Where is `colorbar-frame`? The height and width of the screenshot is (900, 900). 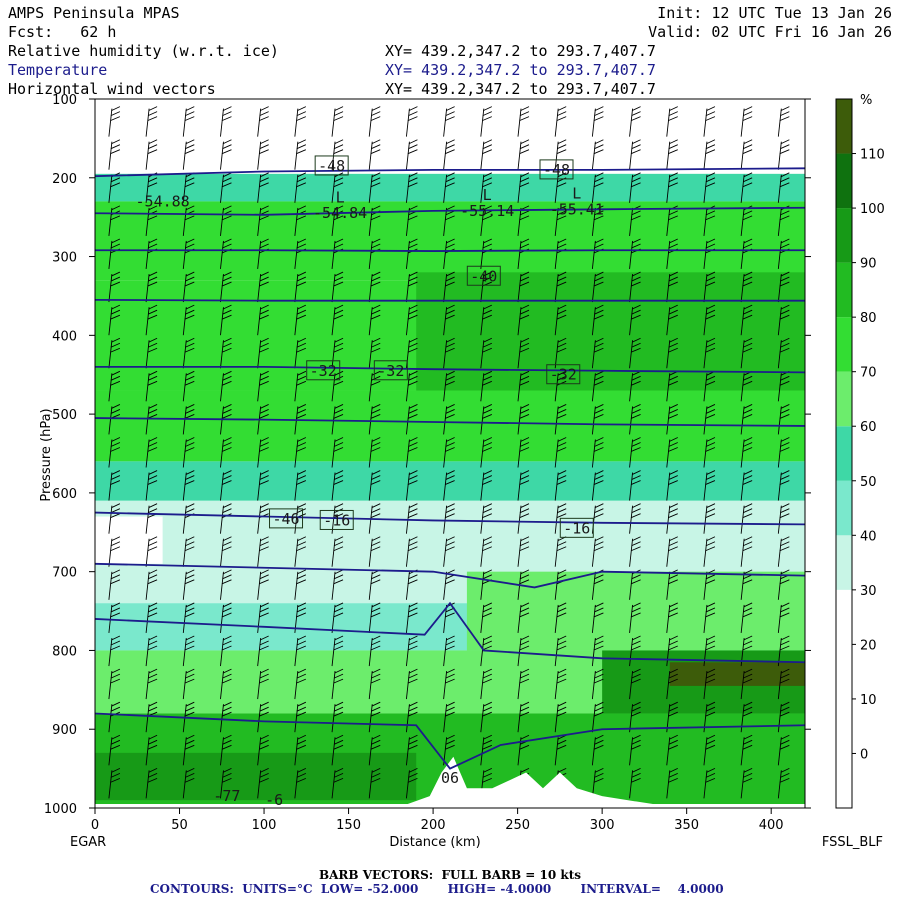 colorbar-frame is located at coordinates (844, 453).